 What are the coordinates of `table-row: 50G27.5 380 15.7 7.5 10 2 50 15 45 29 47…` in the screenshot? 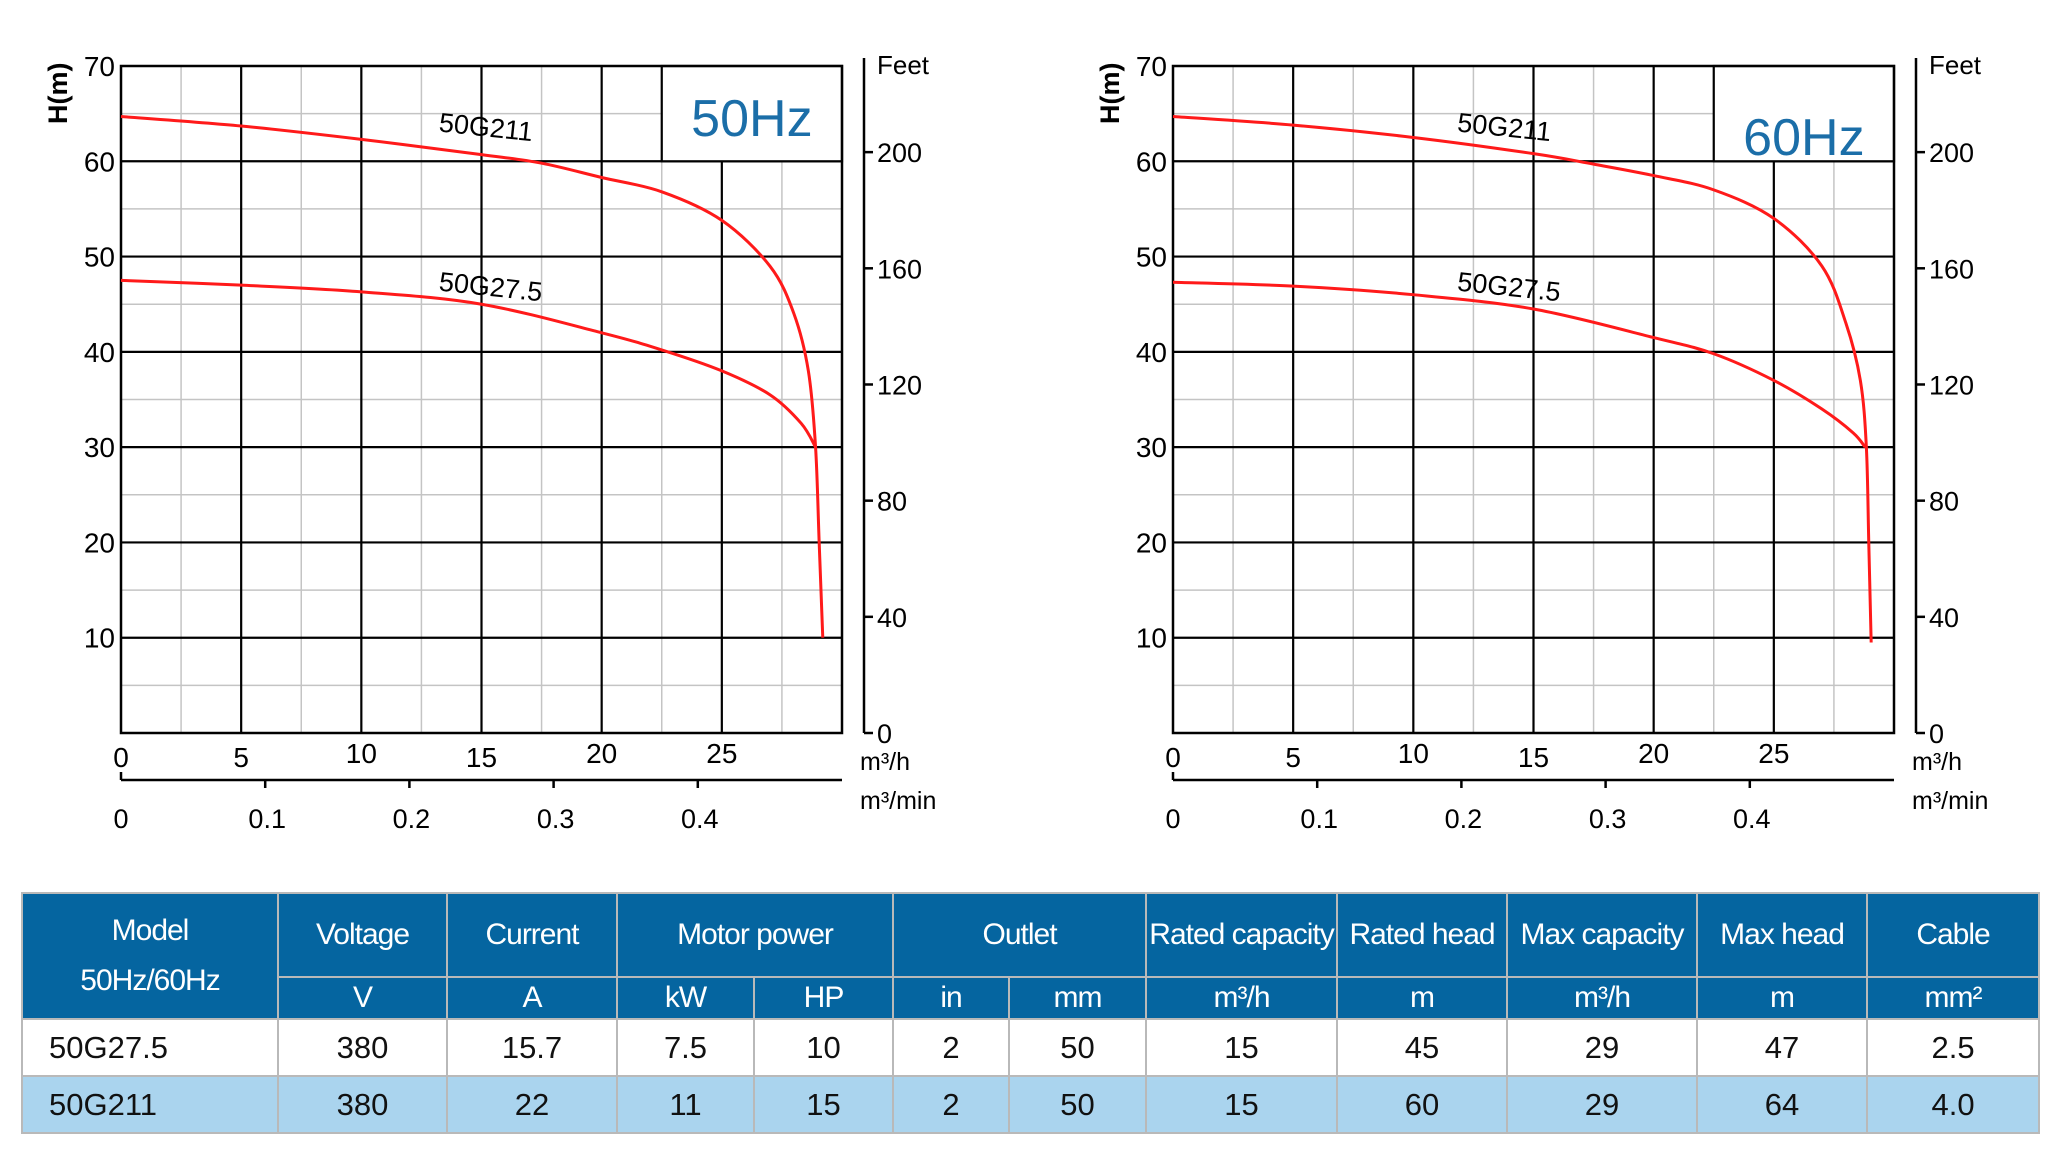 It's located at (1031, 1047).